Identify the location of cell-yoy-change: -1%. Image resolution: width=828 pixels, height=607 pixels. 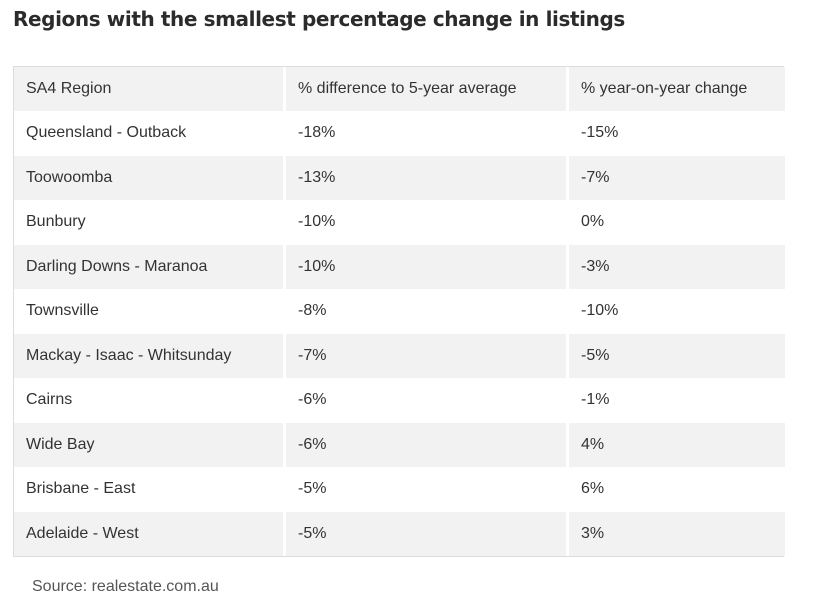
(677, 400).